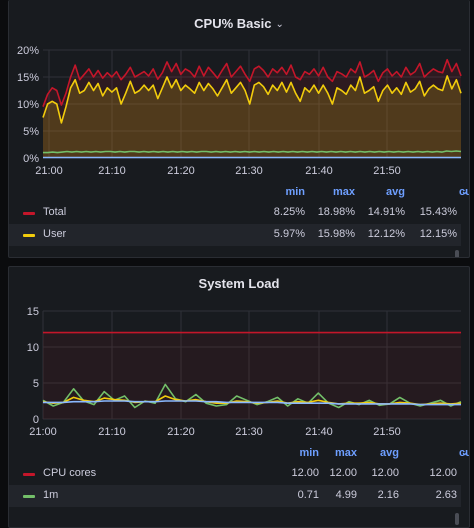 Image resolution: width=474 pixels, height=528 pixels. What do you see at coordinates (336, 234) in the screenshot?
I see `legend-max: 15.98%` at bounding box center [336, 234].